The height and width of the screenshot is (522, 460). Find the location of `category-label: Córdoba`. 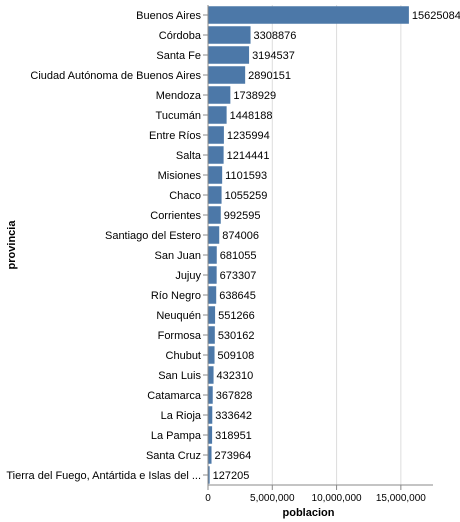

category-label: Córdoba is located at coordinates (180, 36).